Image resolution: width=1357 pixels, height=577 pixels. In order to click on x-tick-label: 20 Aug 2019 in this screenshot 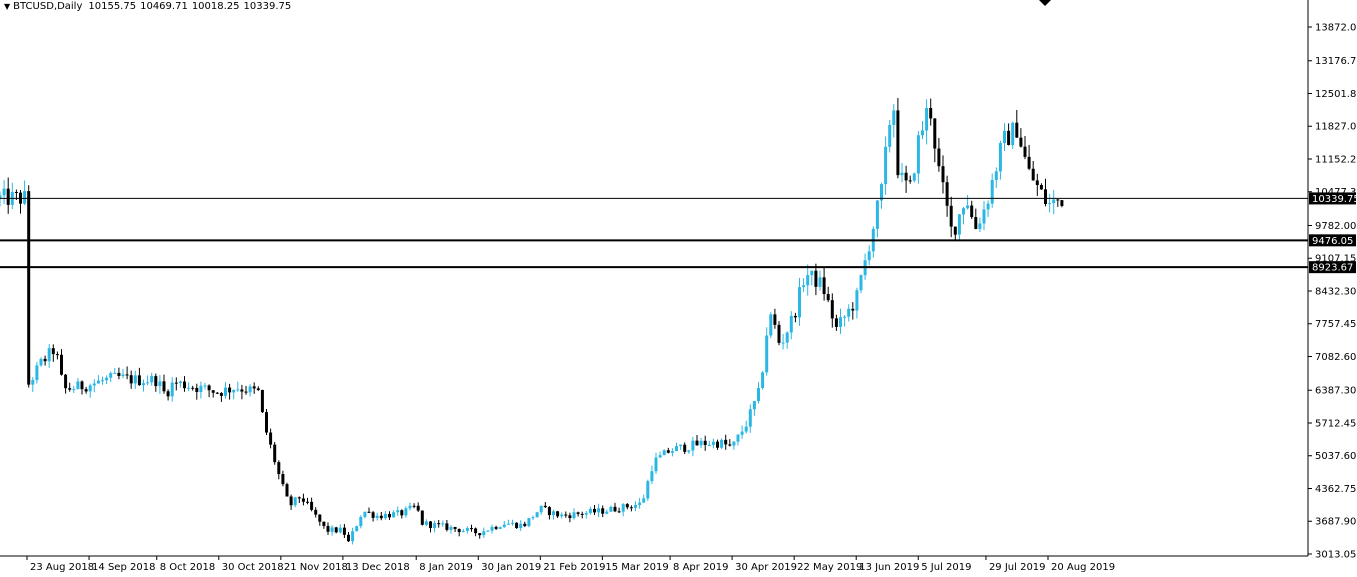, I will do `click(1083, 567)`.